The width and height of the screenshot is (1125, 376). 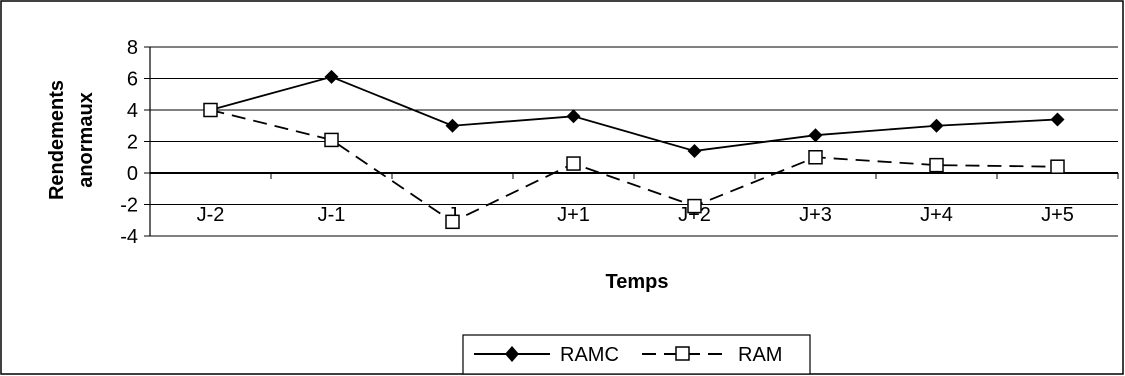 I want to click on x-tick-label: J+4, so click(x=936, y=215).